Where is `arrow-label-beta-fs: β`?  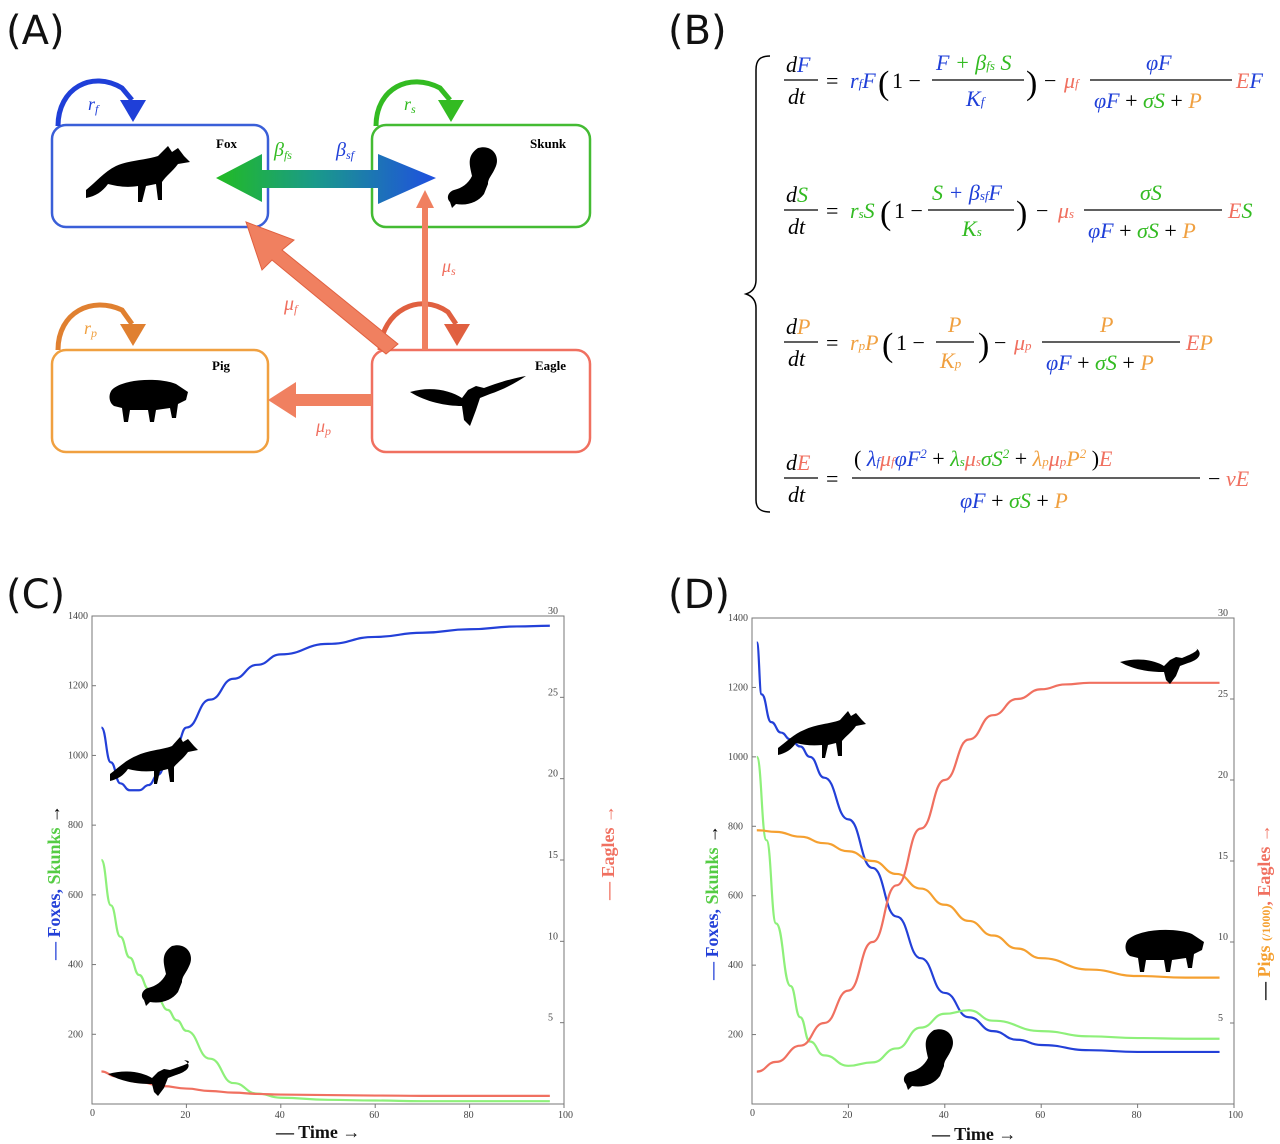 arrow-label-beta-fs: β is located at coordinates (278, 150).